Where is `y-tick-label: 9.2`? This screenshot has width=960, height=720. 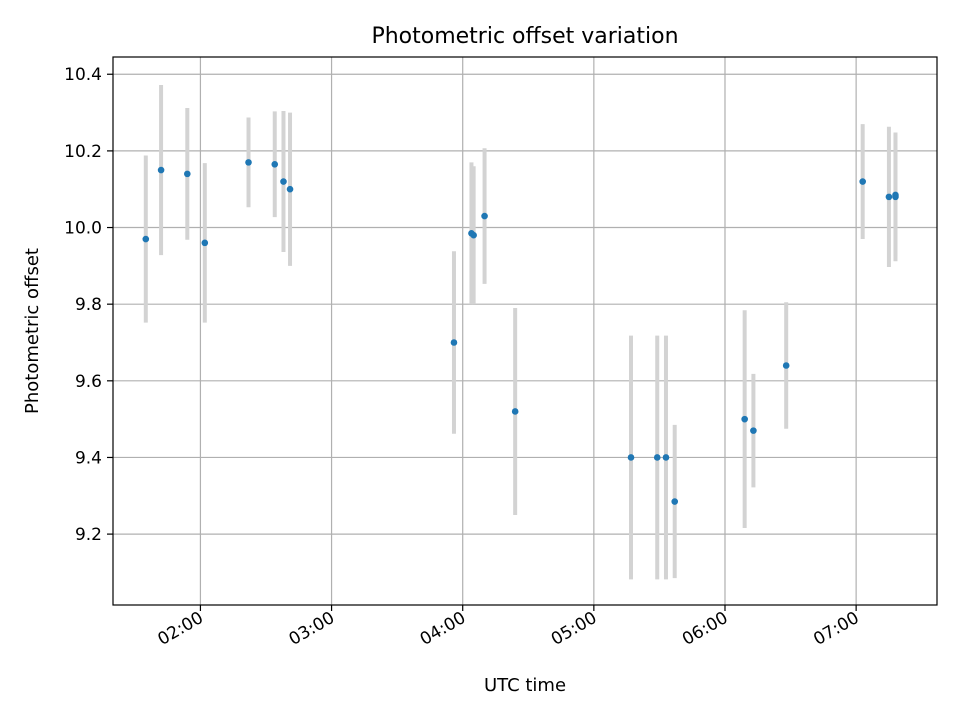
y-tick-label: 9.2 is located at coordinates (88, 535).